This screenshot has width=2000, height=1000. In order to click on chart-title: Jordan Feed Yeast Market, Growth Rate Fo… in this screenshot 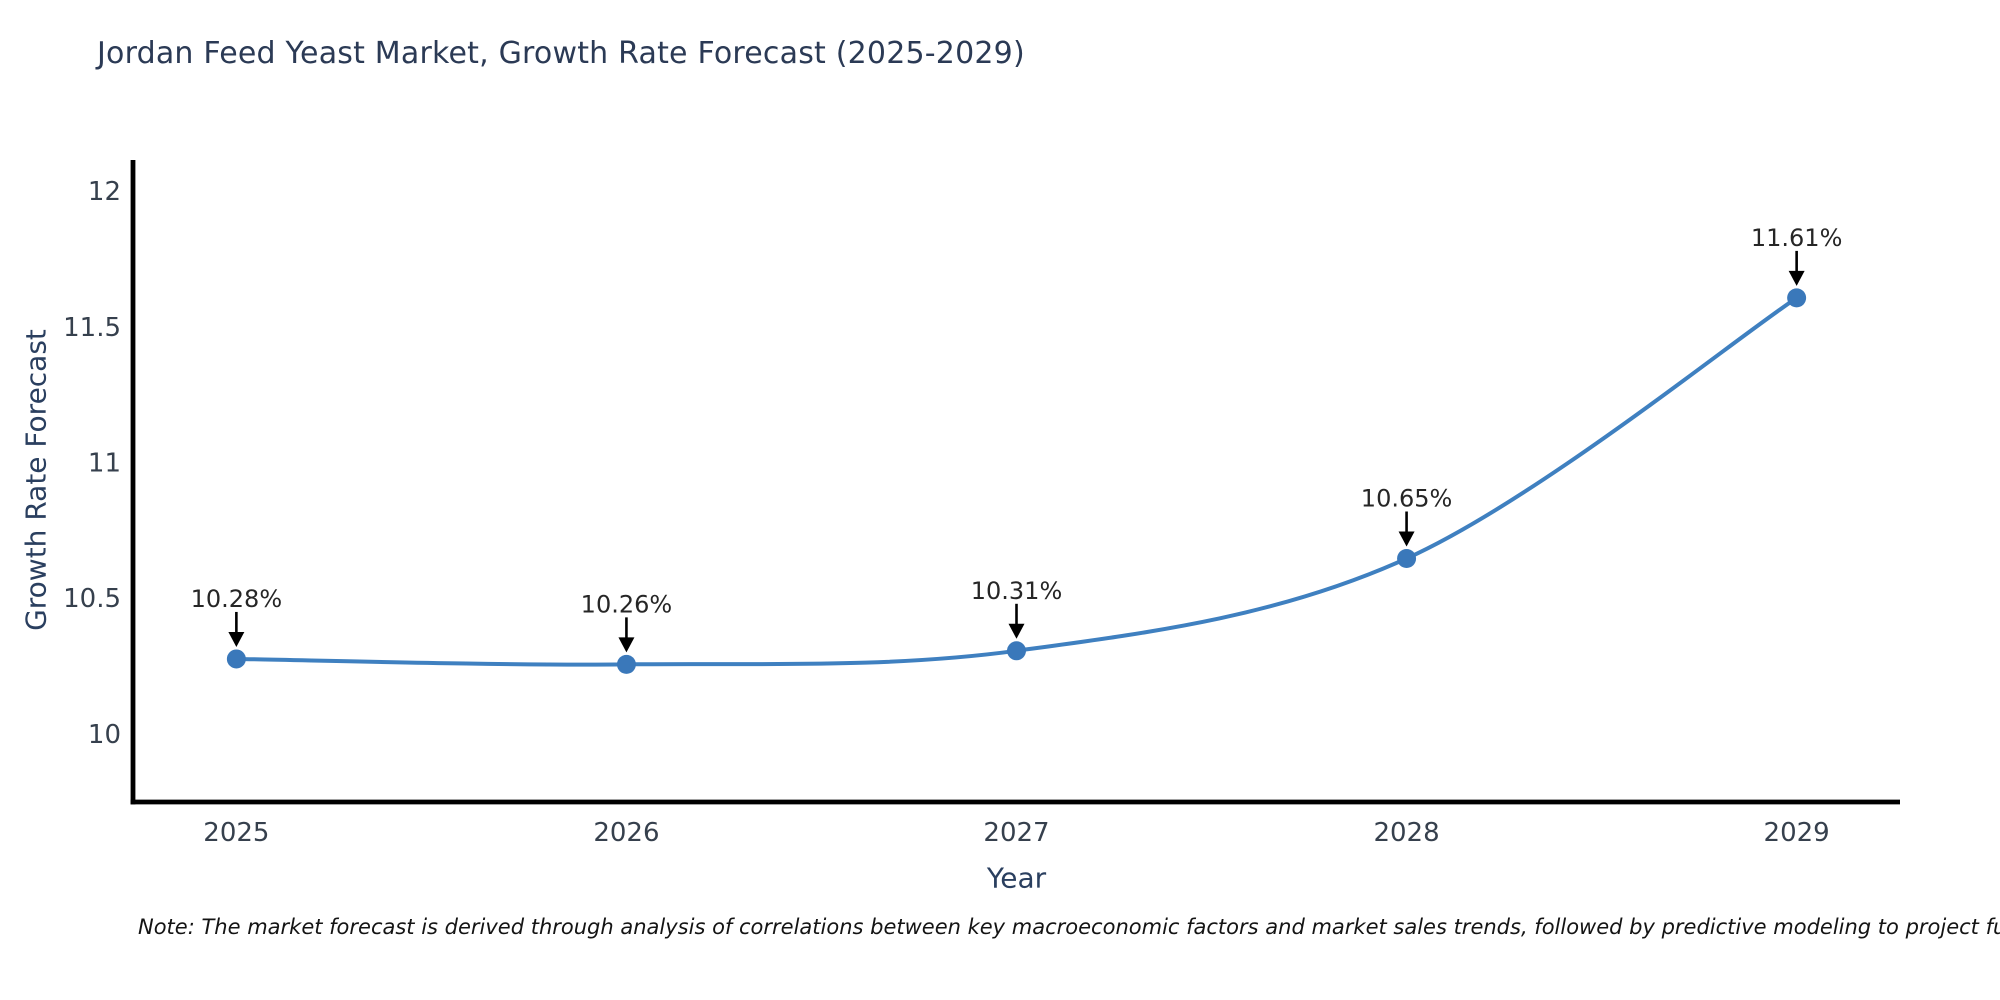, I will do `click(561, 53)`.